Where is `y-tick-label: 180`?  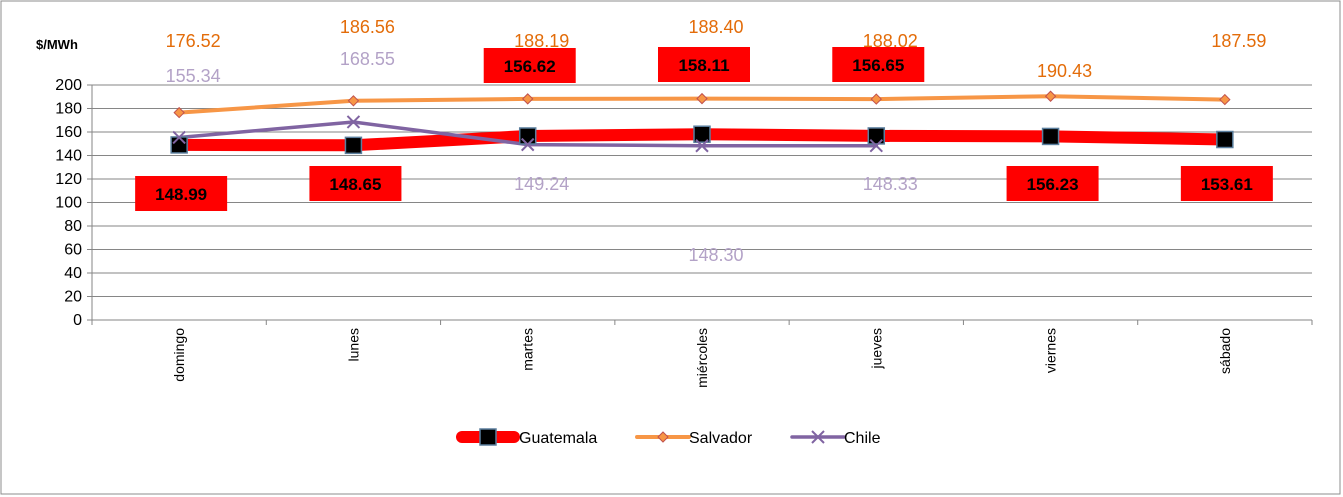 y-tick-label: 180 is located at coordinates (68, 109).